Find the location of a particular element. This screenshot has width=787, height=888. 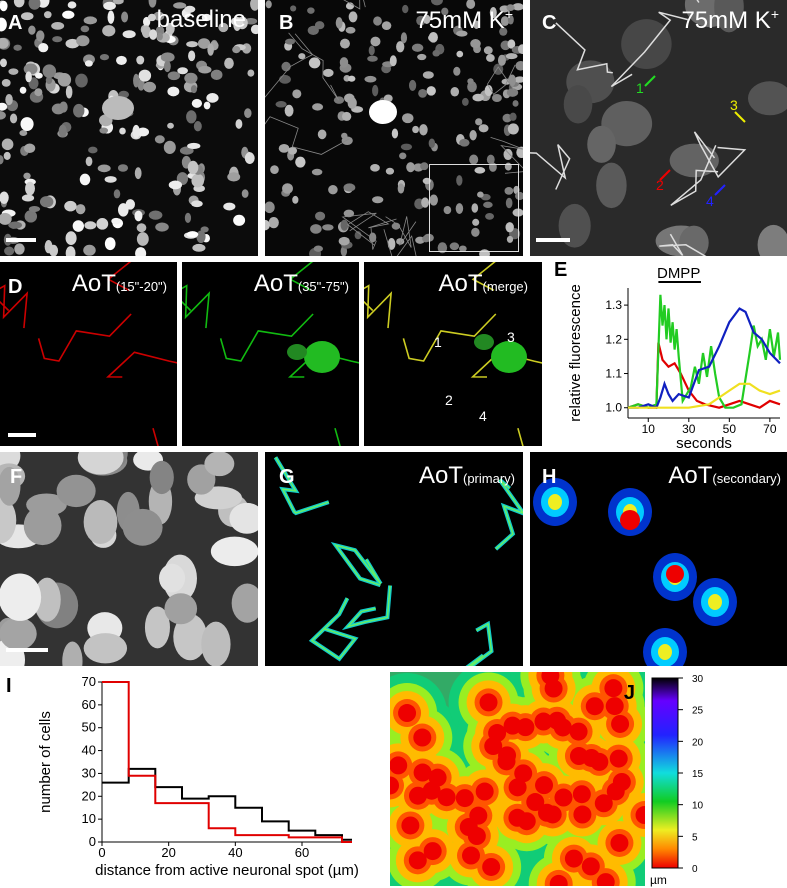

panel-g: G AoT(primary) is located at coordinates (394, 559).